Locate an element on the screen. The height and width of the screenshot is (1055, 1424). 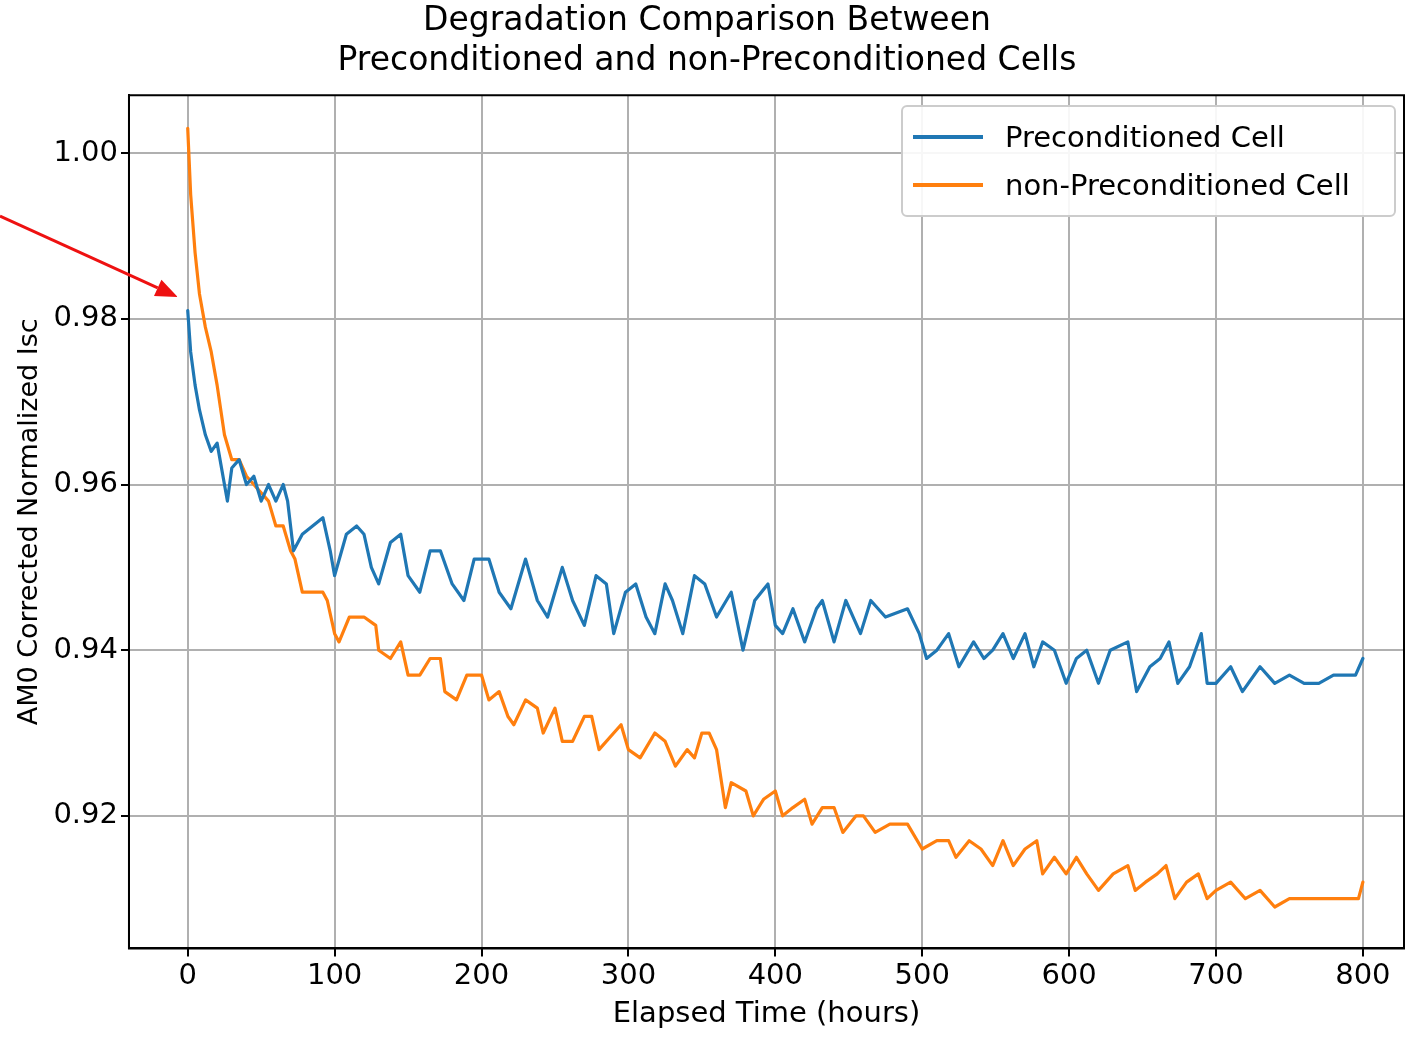
x-tick-label: 100 is located at coordinates (334, 974).